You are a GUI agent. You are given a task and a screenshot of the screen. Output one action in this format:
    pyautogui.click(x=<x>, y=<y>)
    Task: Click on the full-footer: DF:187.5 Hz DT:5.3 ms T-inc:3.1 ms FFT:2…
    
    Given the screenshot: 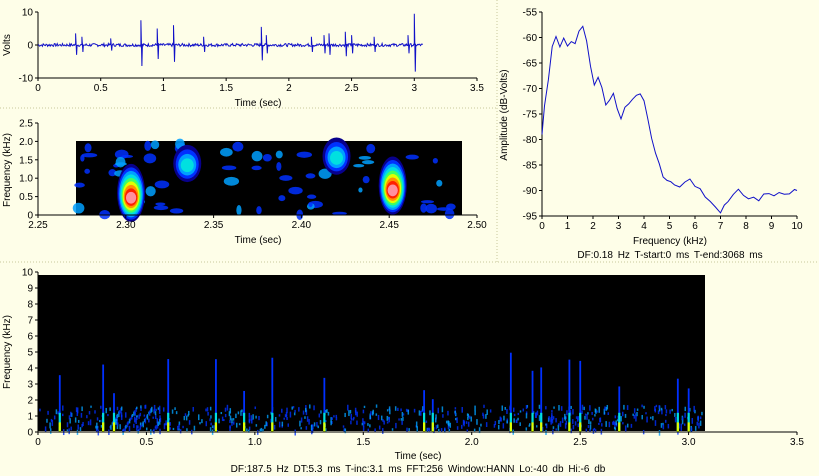 What is the action you would take?
    pyautogui.click(x=418, y=469)
    